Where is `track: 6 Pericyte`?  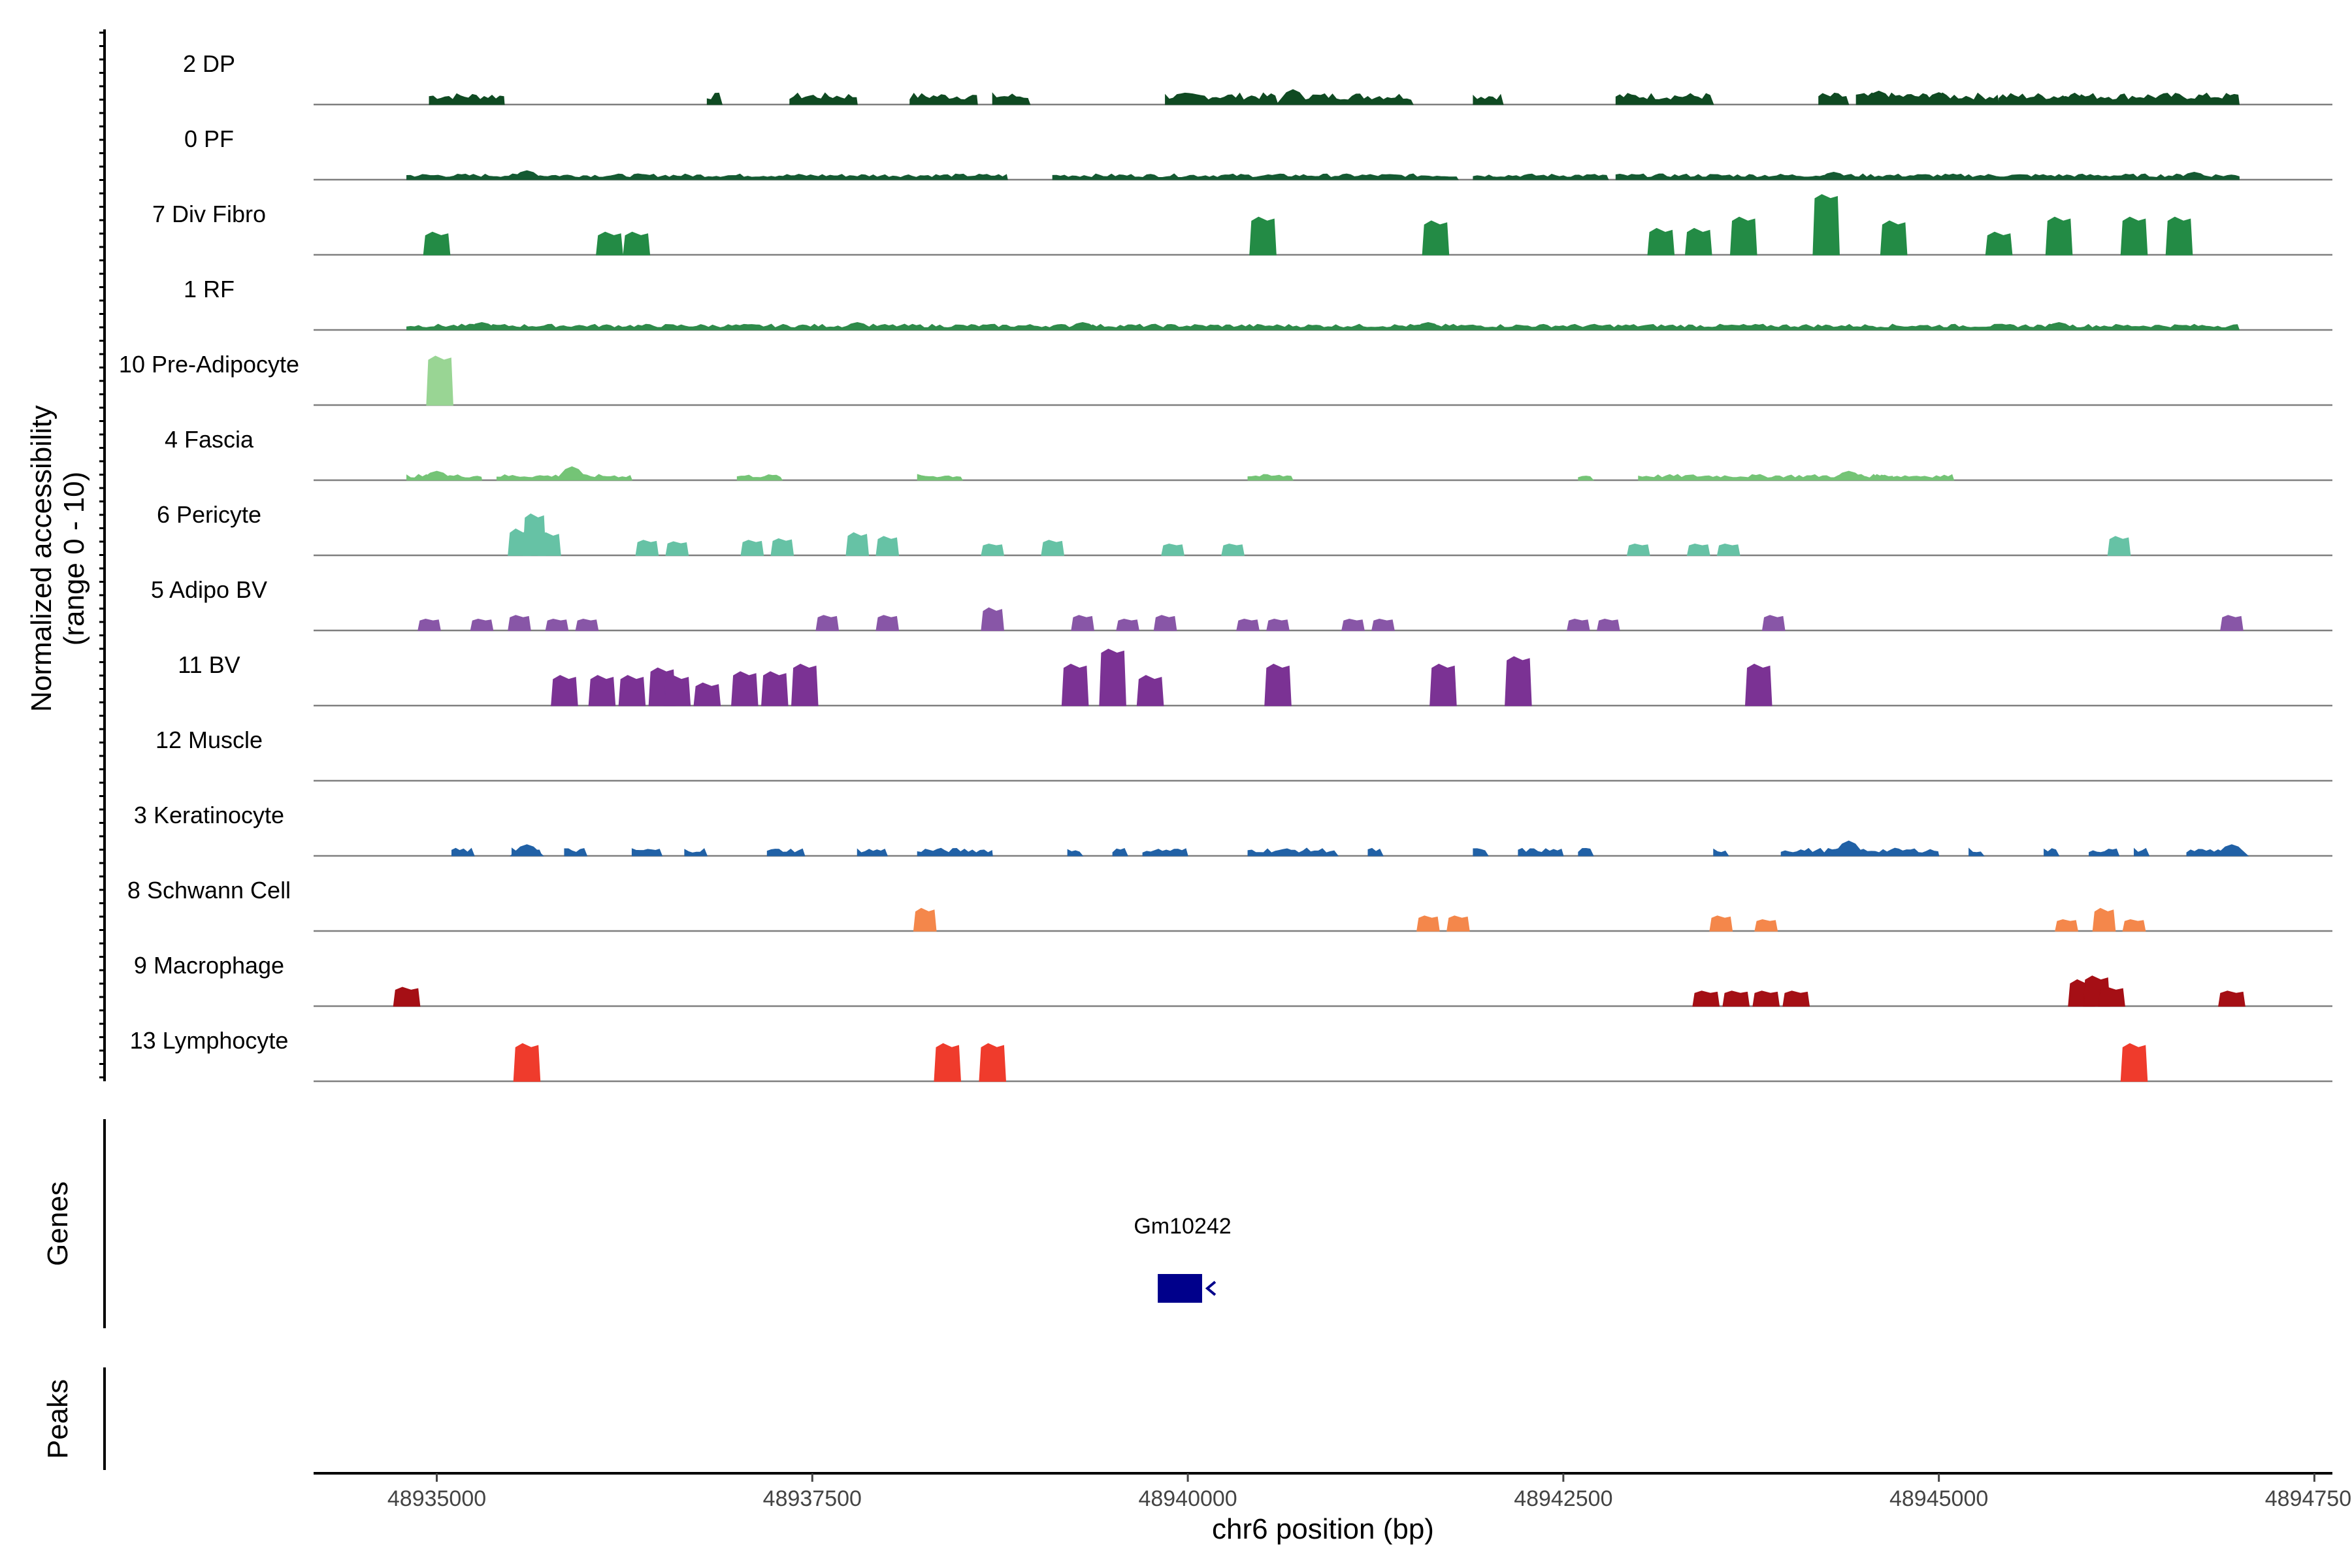
track: 6 Pericyte is located at coordinates (1244, 529).